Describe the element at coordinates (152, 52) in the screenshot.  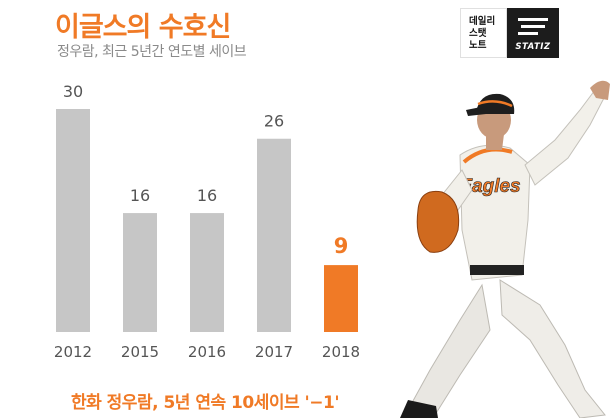
I see `chart-subtitle: 정우람, 최근 5년간 연도별 세이브` at that location.